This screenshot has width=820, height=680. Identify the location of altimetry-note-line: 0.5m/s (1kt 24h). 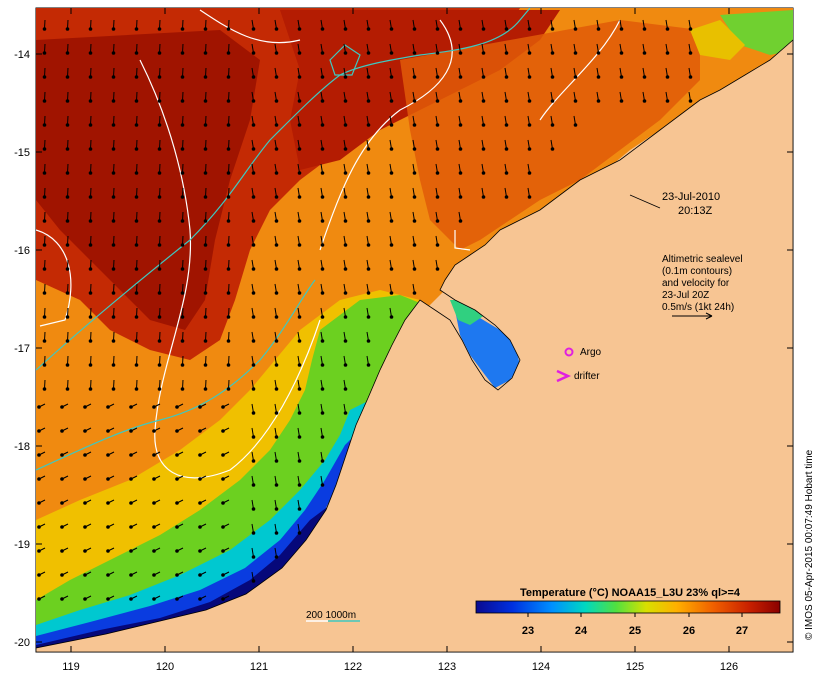
(698, 307).